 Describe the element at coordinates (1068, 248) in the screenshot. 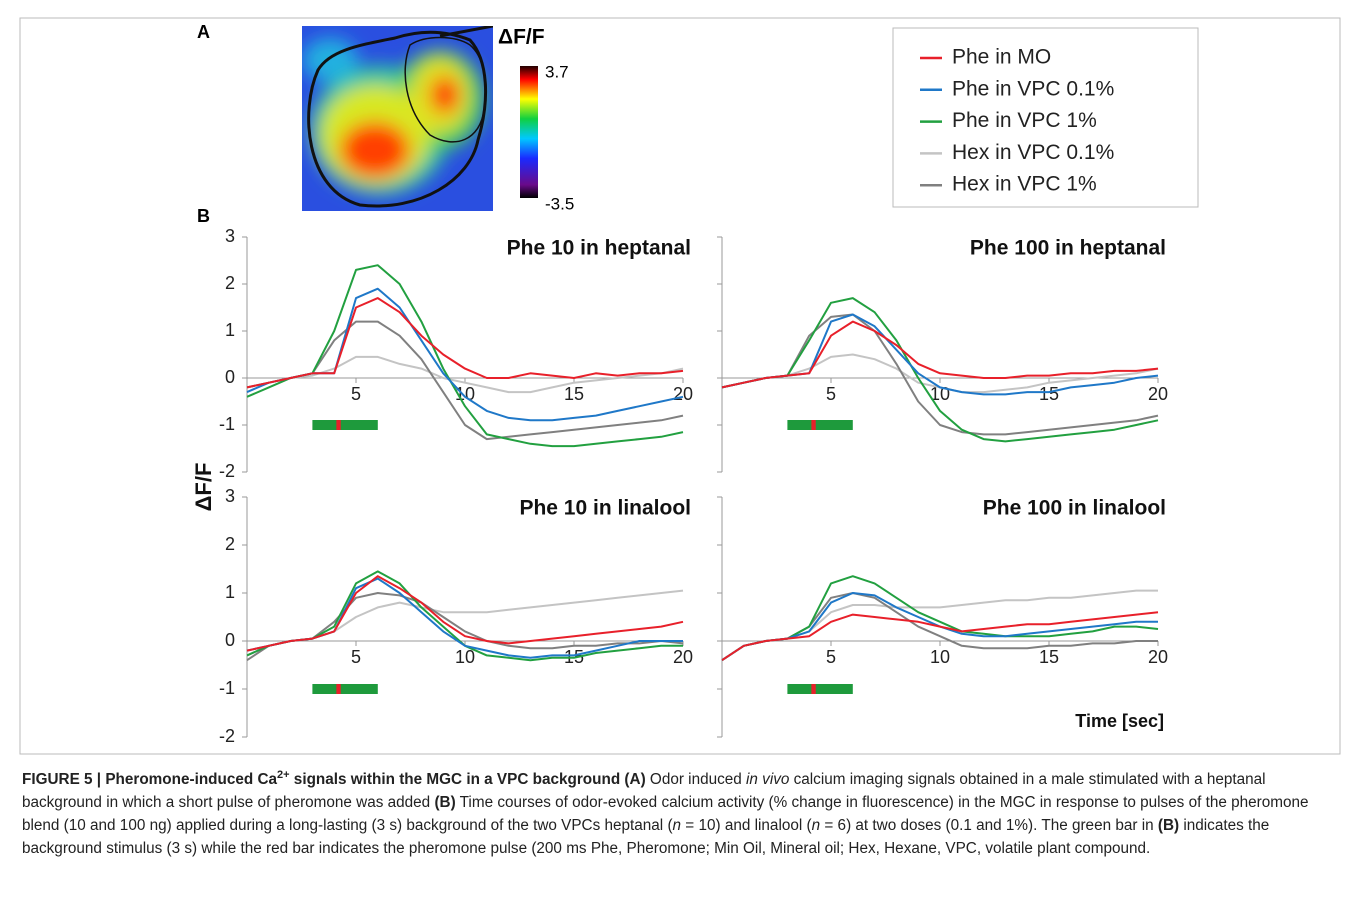

I see `panel-title: Phe 100 in heptanal` at that location.